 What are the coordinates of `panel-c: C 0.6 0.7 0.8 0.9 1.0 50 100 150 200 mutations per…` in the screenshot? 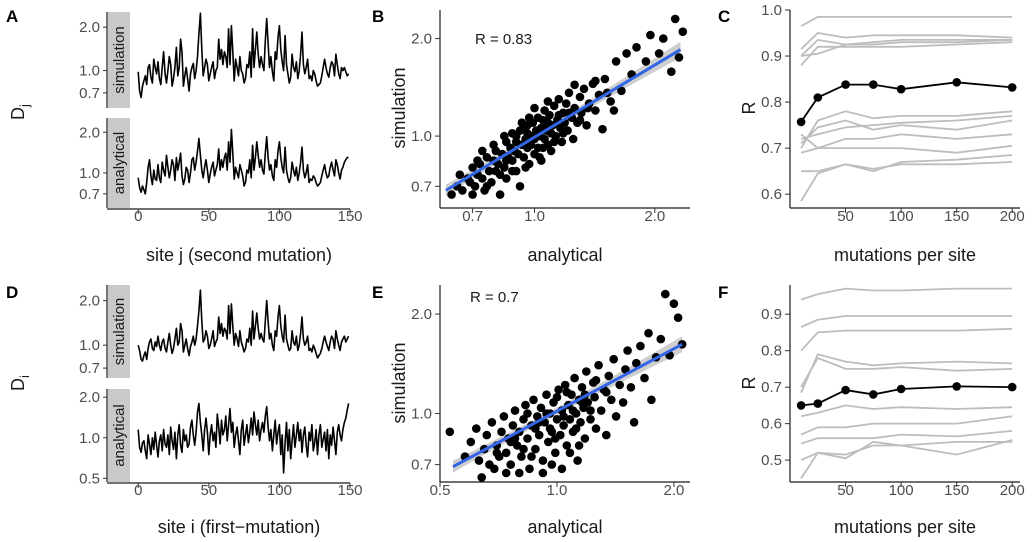 It's located at (871, 133).